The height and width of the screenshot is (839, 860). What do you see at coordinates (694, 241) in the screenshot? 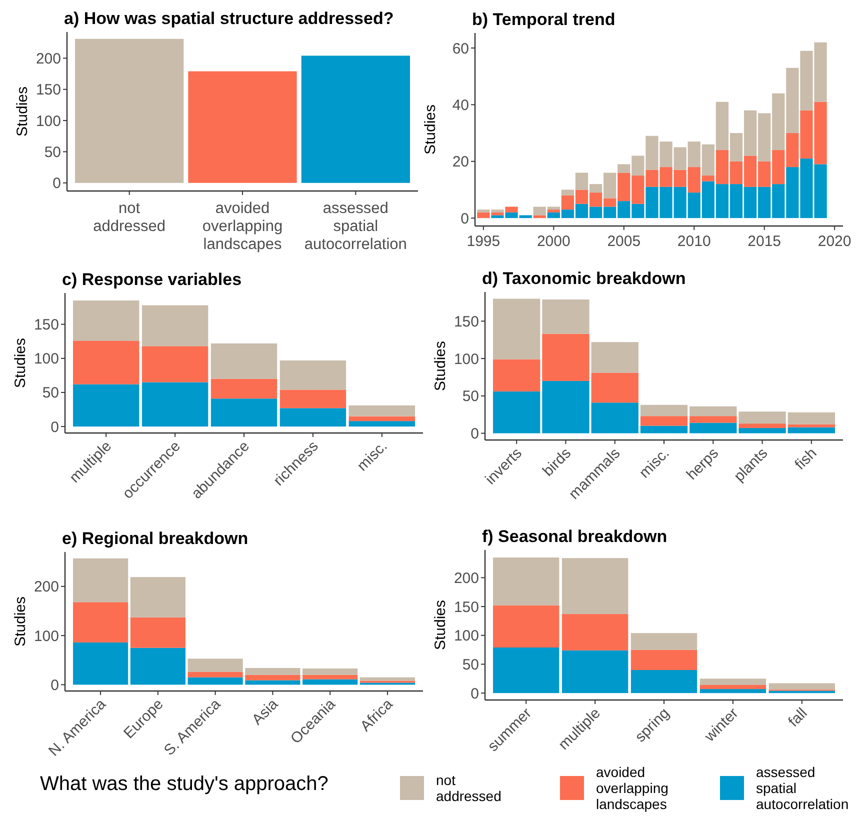
I see `x-tick-label: 2010` at bounding box center [694, 241].